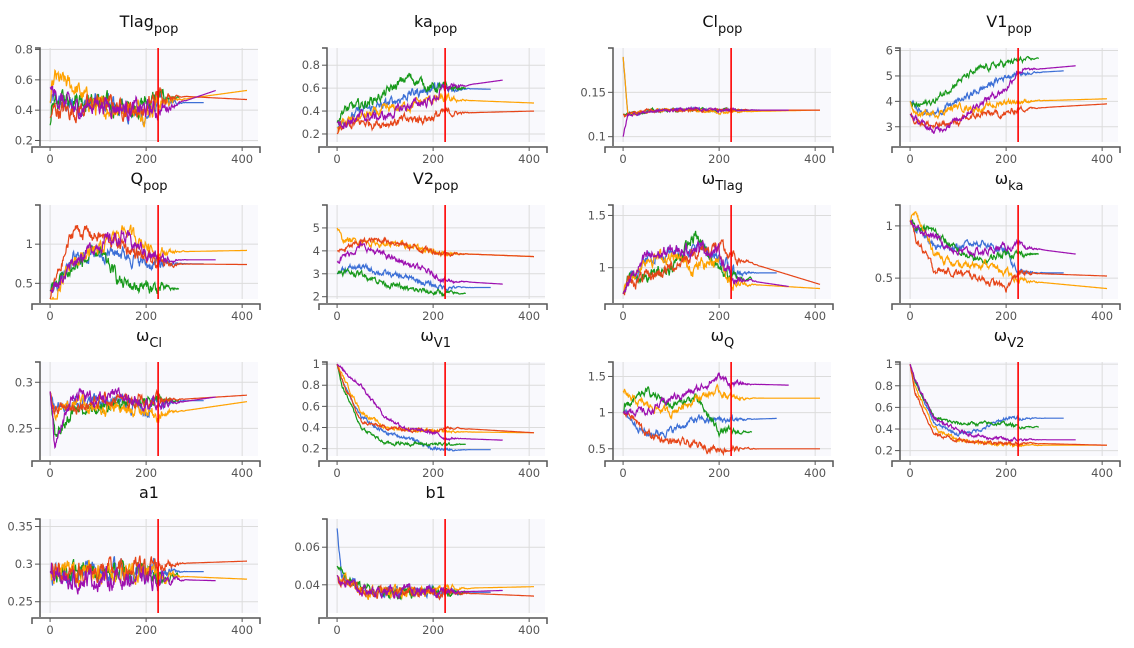 The width and height of the screenshot is (1134, 648). I want to click on chart-title-subscript: Cl, so click(156, 343).